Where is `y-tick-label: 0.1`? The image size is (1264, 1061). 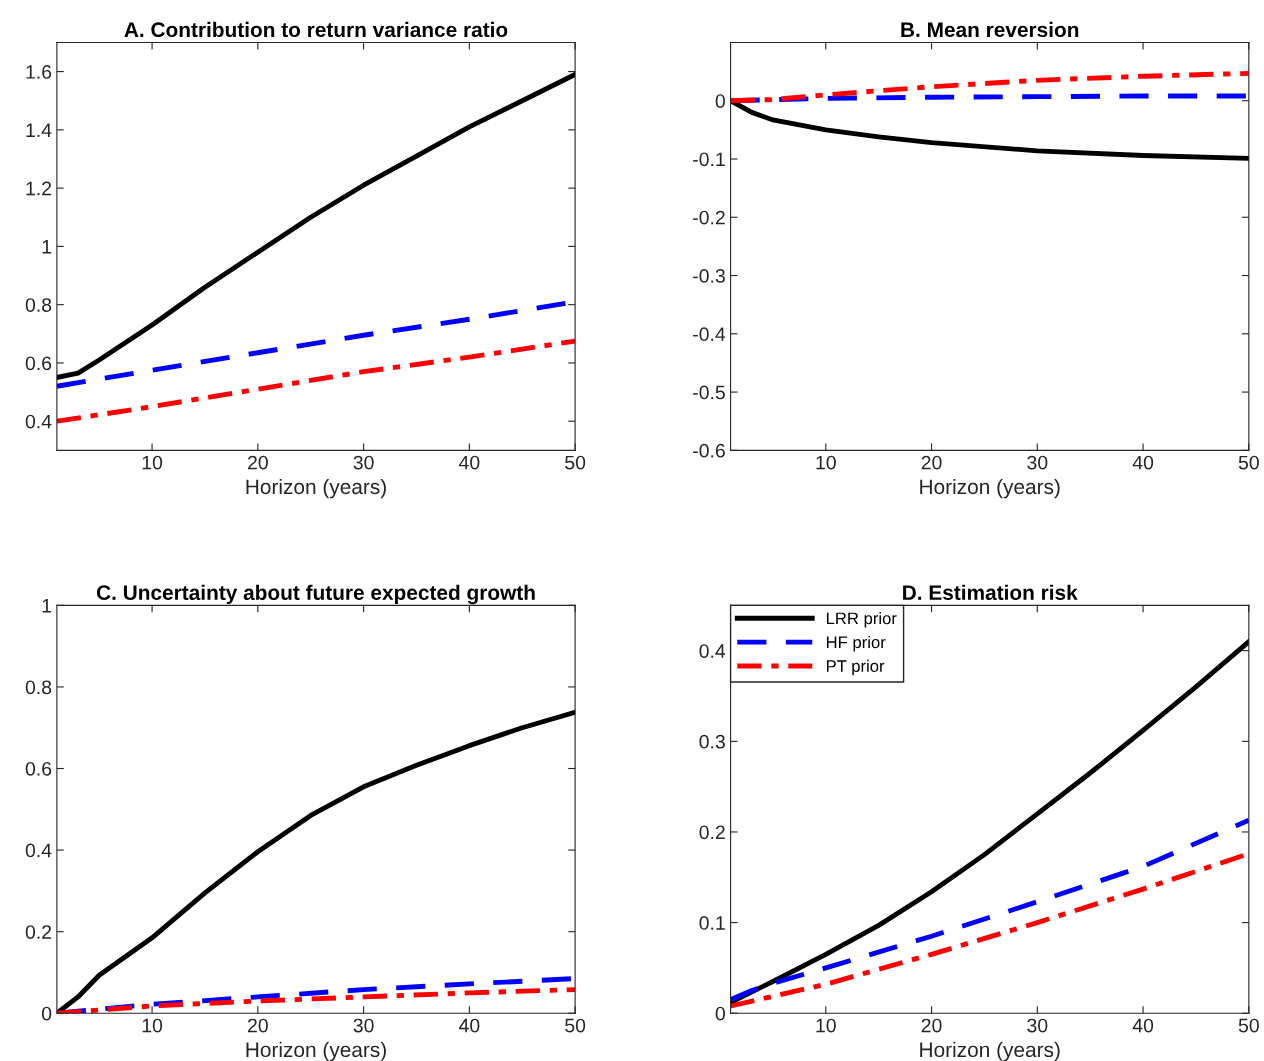 y-tick-label: 0.1 is located at coordinates (712, 923).